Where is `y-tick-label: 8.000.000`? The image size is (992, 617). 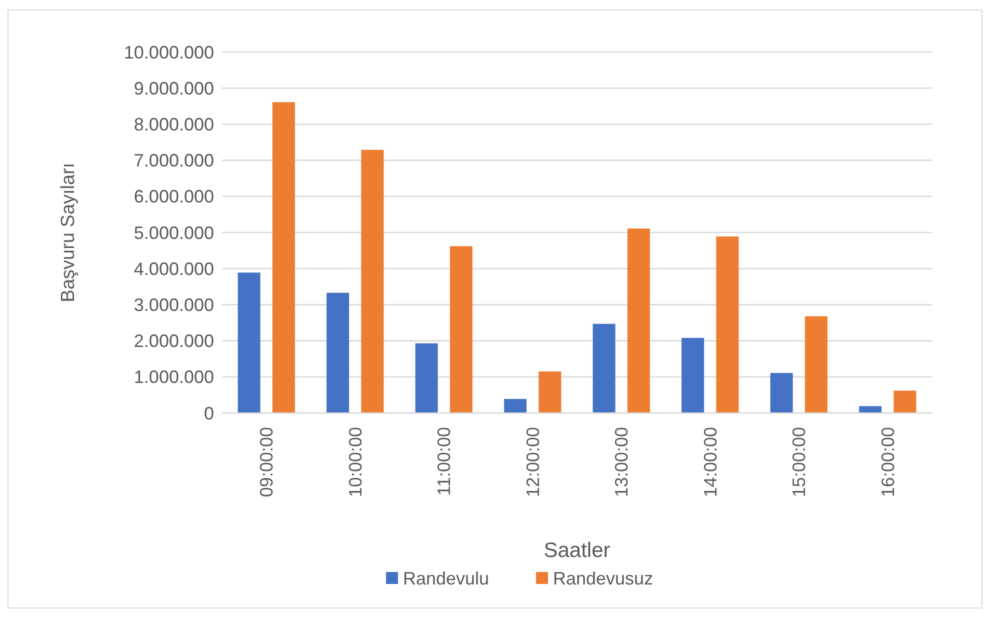 y-tick-label: 8.000.000 is located at coordinates (174, 124).